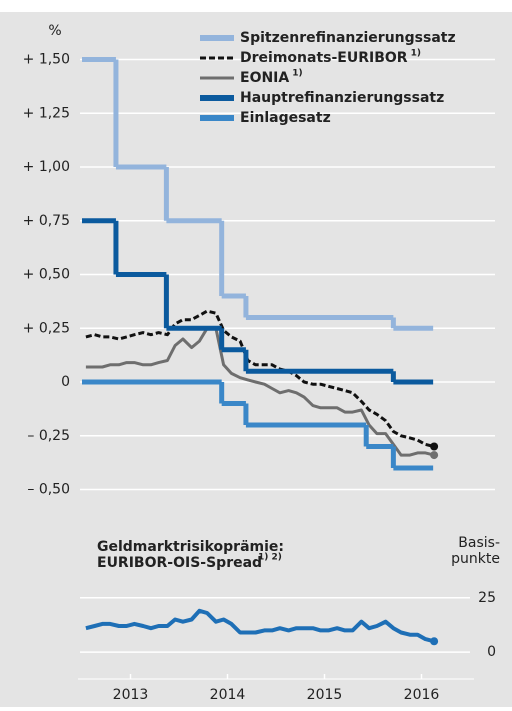 The width and height of the screenshot is (512, 711). Describe the element at coordinates (46, 60) in the screenshot. I see `y-tick-label: + 1,50` at that location.